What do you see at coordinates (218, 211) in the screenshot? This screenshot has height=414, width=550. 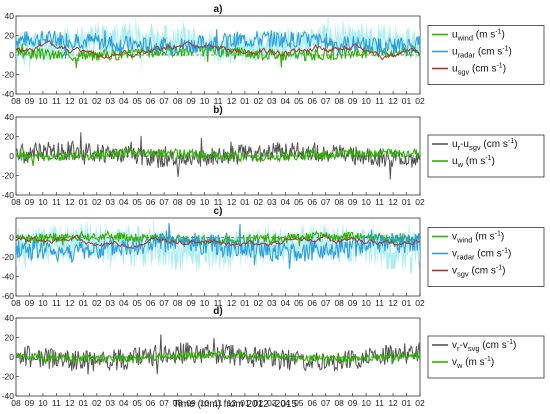 I see `panel-label: c)` at bounding box center [218, 211].